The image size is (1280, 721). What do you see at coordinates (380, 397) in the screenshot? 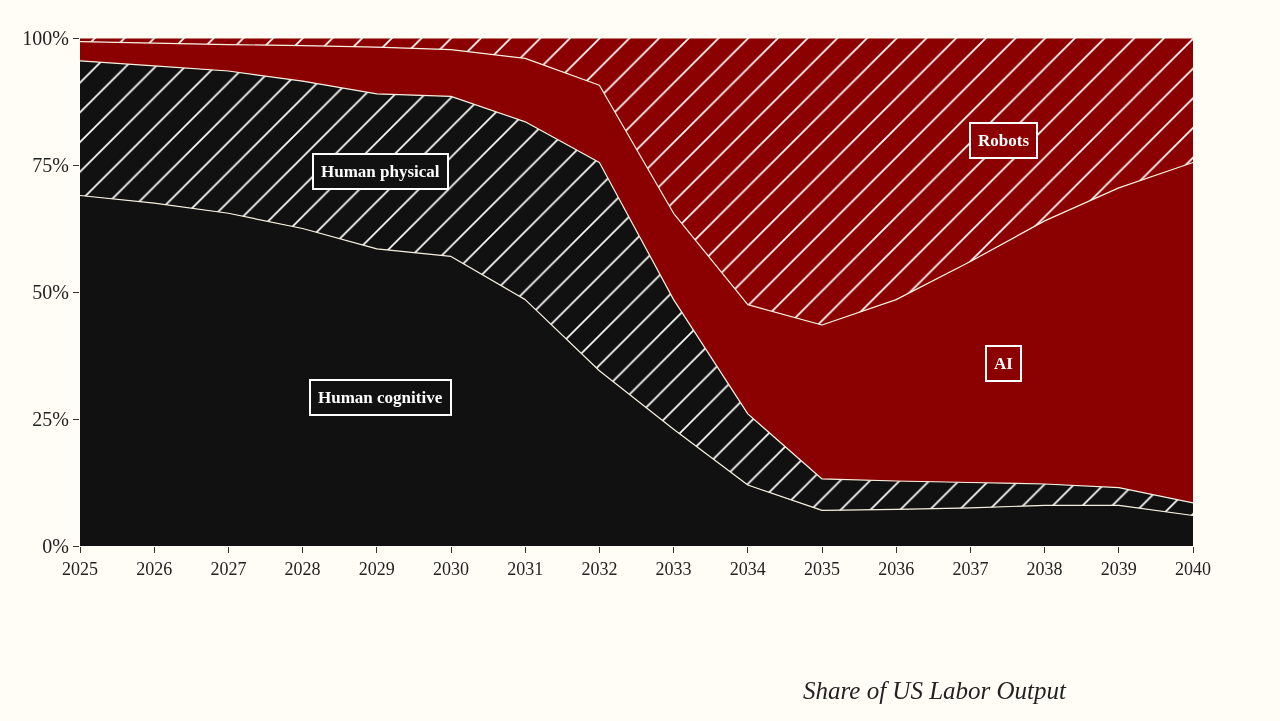
I see `series-label: Human cognitive` at bounding box center [380, 397].